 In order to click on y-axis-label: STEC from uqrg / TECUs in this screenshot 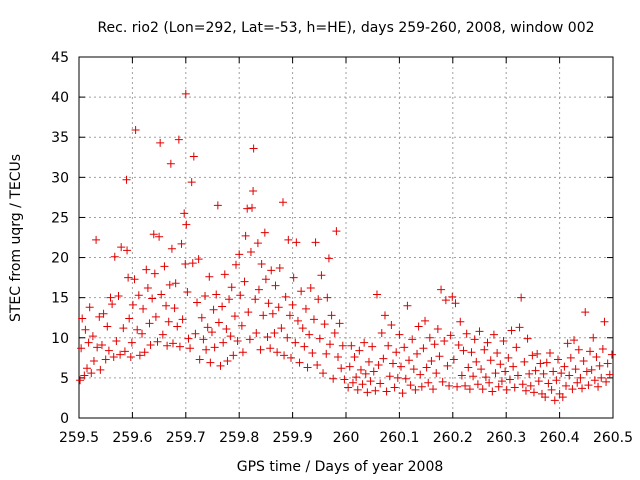, I will do `click(16, 238)`.